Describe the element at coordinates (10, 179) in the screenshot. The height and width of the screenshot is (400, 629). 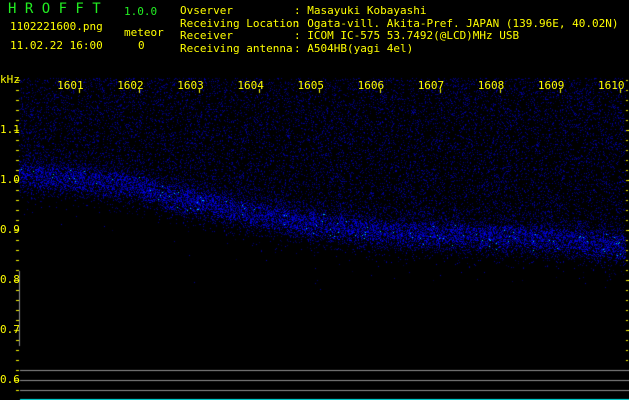
I see `y-tick-label: 1.0` at that location.